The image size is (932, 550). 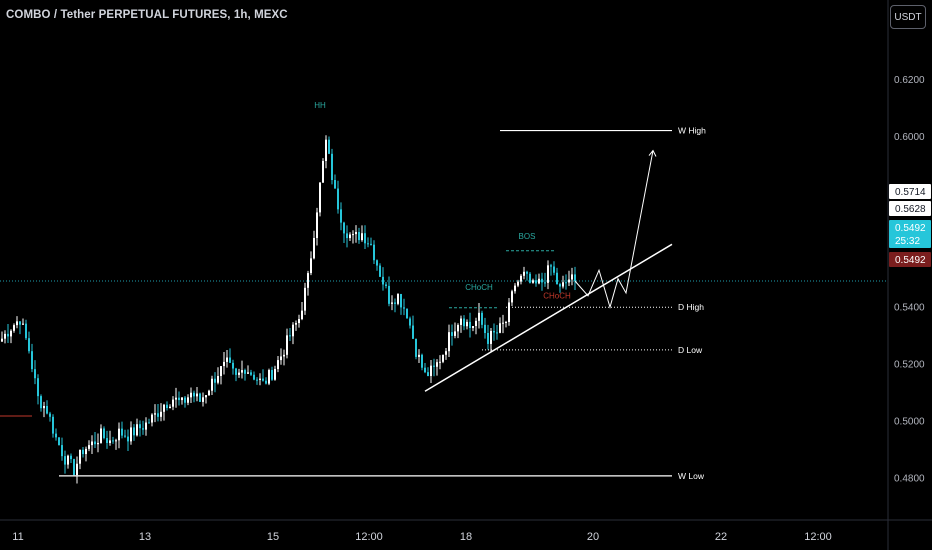 What do you see at coordinates (527, 236) in the screenshot?
I see `structure-annotation: BOS` at bounding box center [527, 236].